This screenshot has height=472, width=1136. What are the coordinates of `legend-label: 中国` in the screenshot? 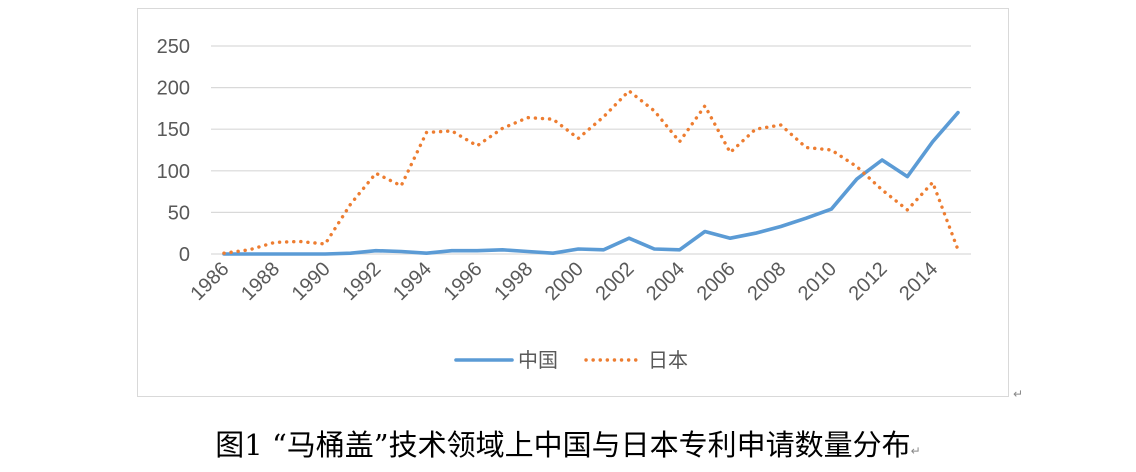 It's located at (538, 360).